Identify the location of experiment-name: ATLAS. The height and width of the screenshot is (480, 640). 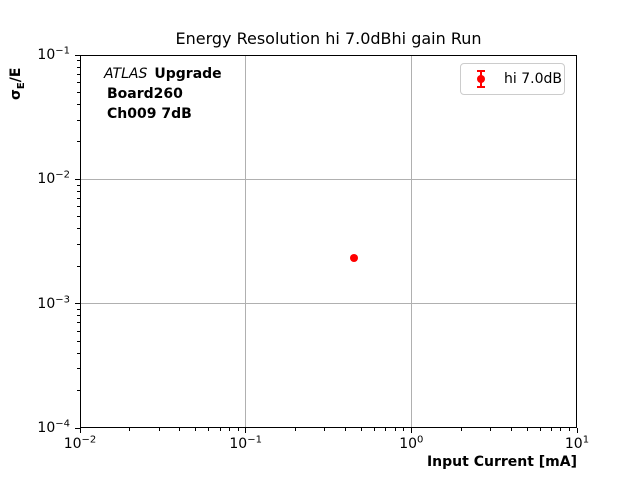
(126, 74).